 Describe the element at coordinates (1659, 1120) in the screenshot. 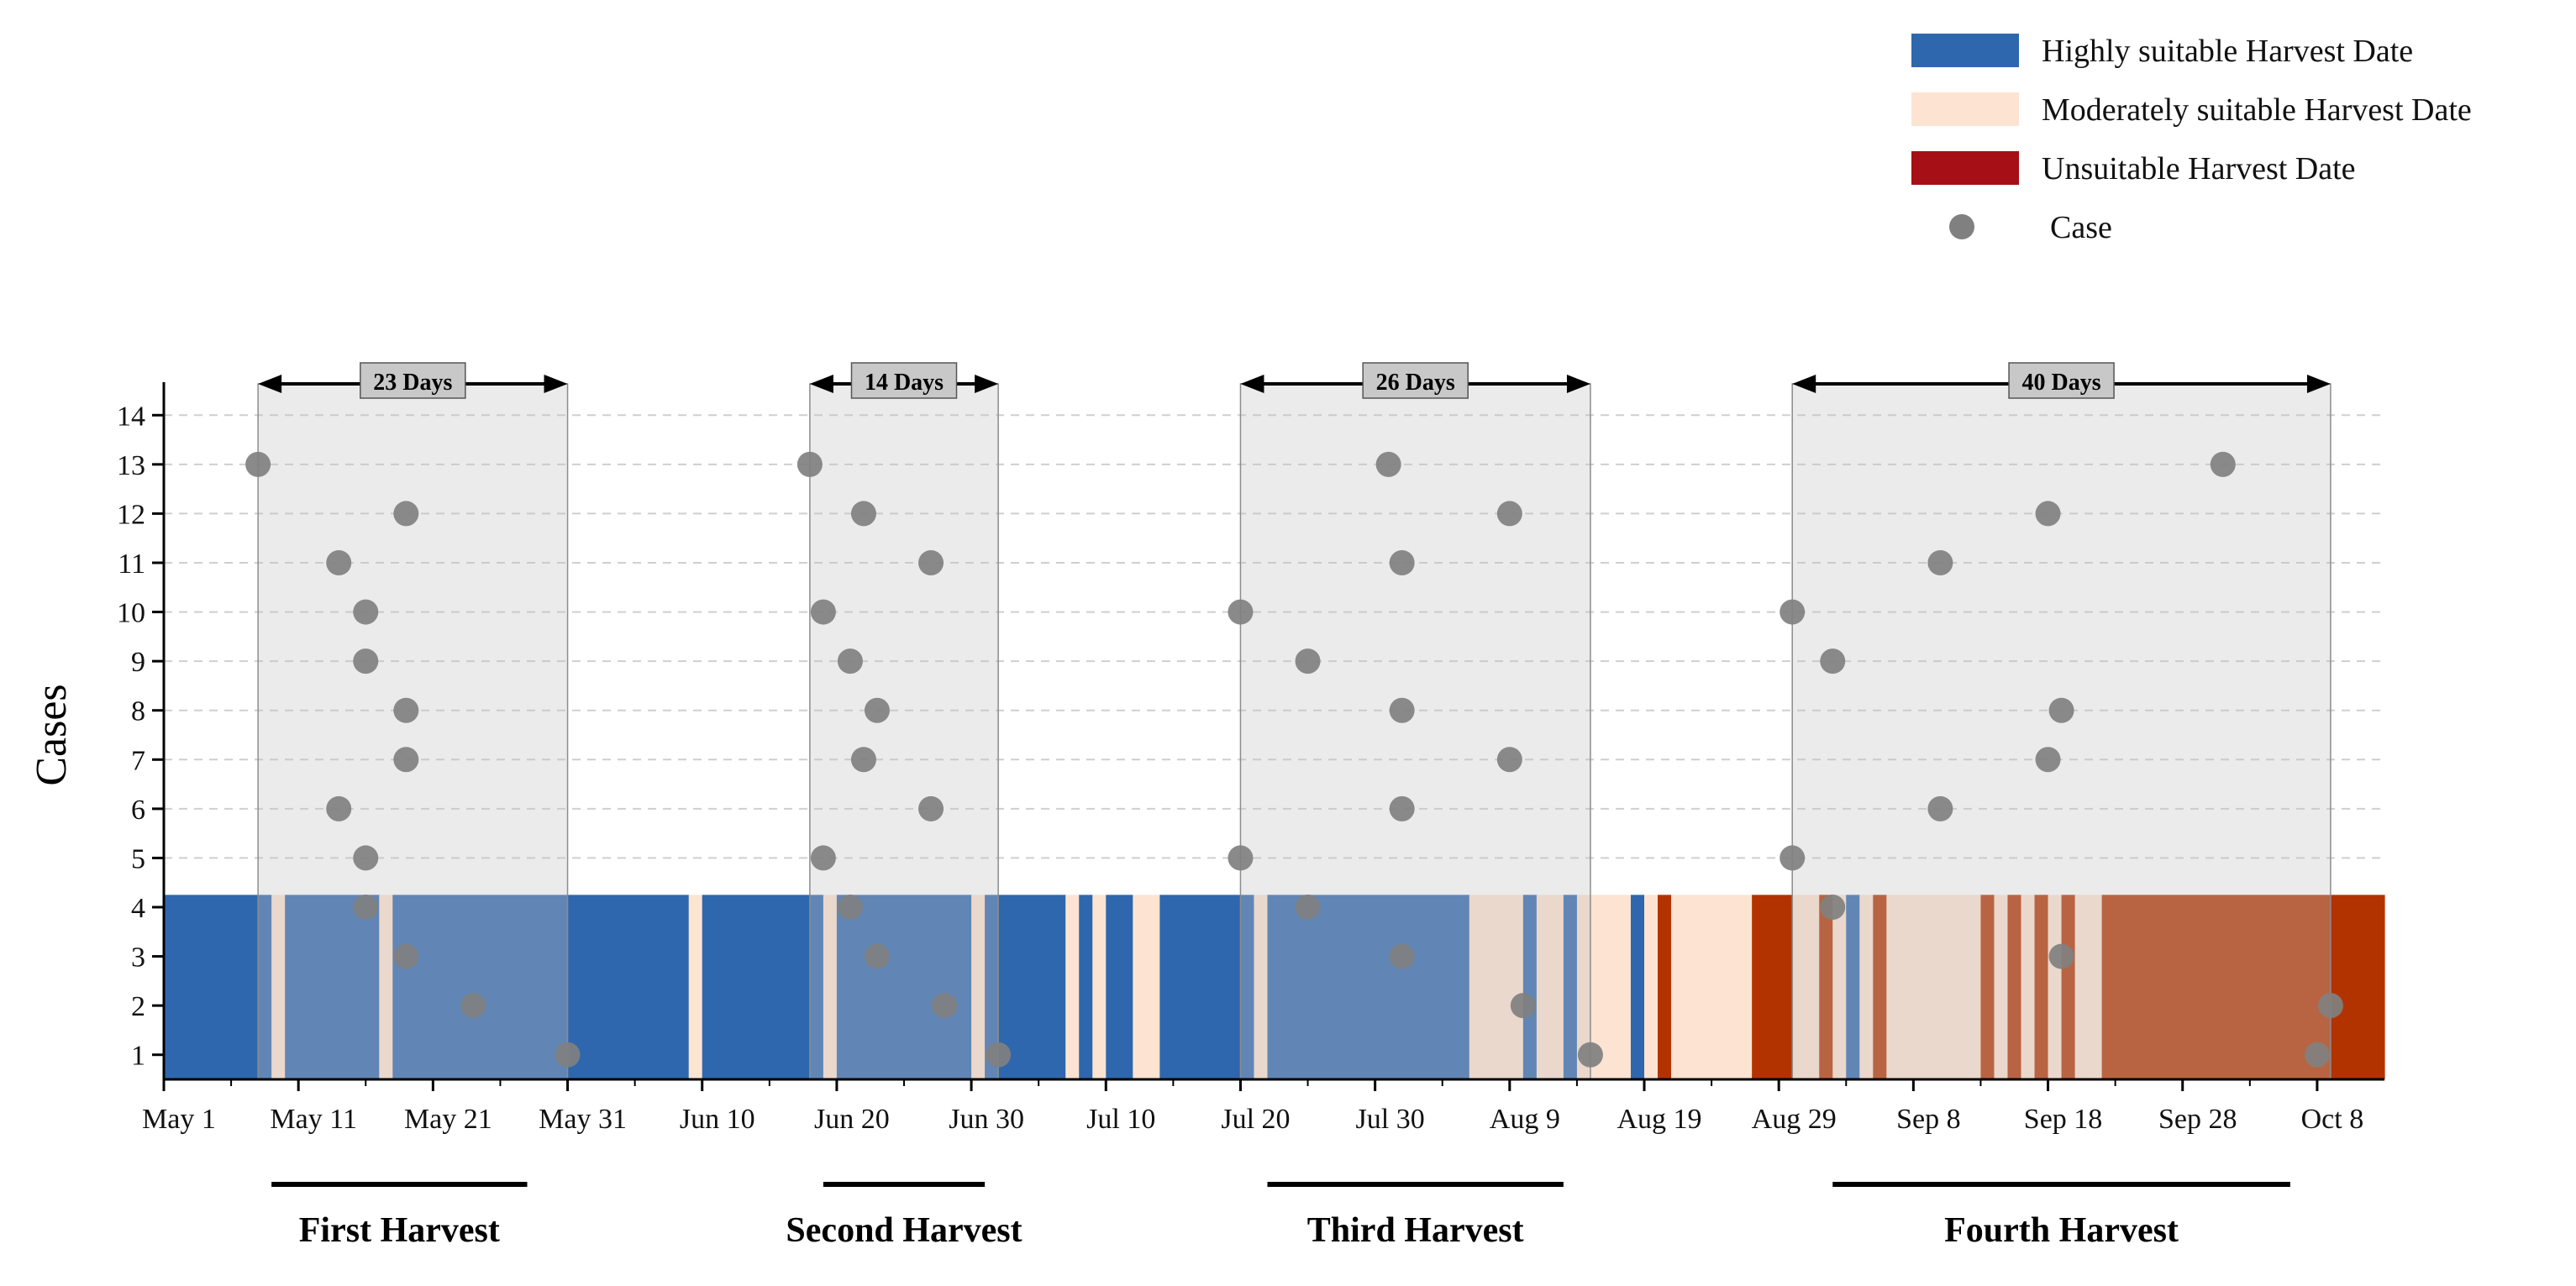

I see `x-tick-label-aug-19: Aug 19` at that location.